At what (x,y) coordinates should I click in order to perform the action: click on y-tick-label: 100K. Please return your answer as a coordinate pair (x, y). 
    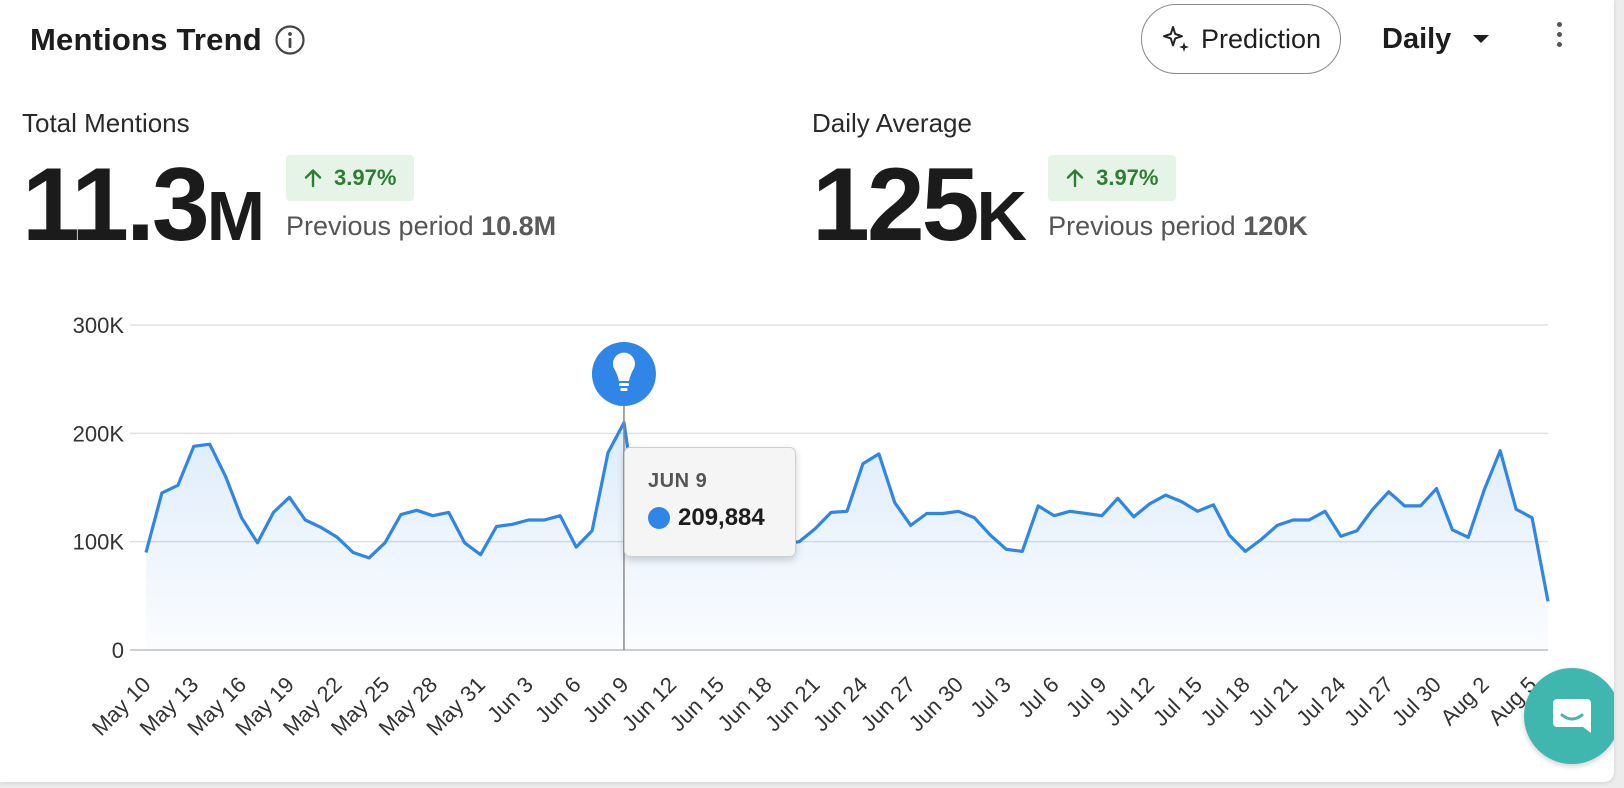
    Looking at the image, I should click on (99, 542).